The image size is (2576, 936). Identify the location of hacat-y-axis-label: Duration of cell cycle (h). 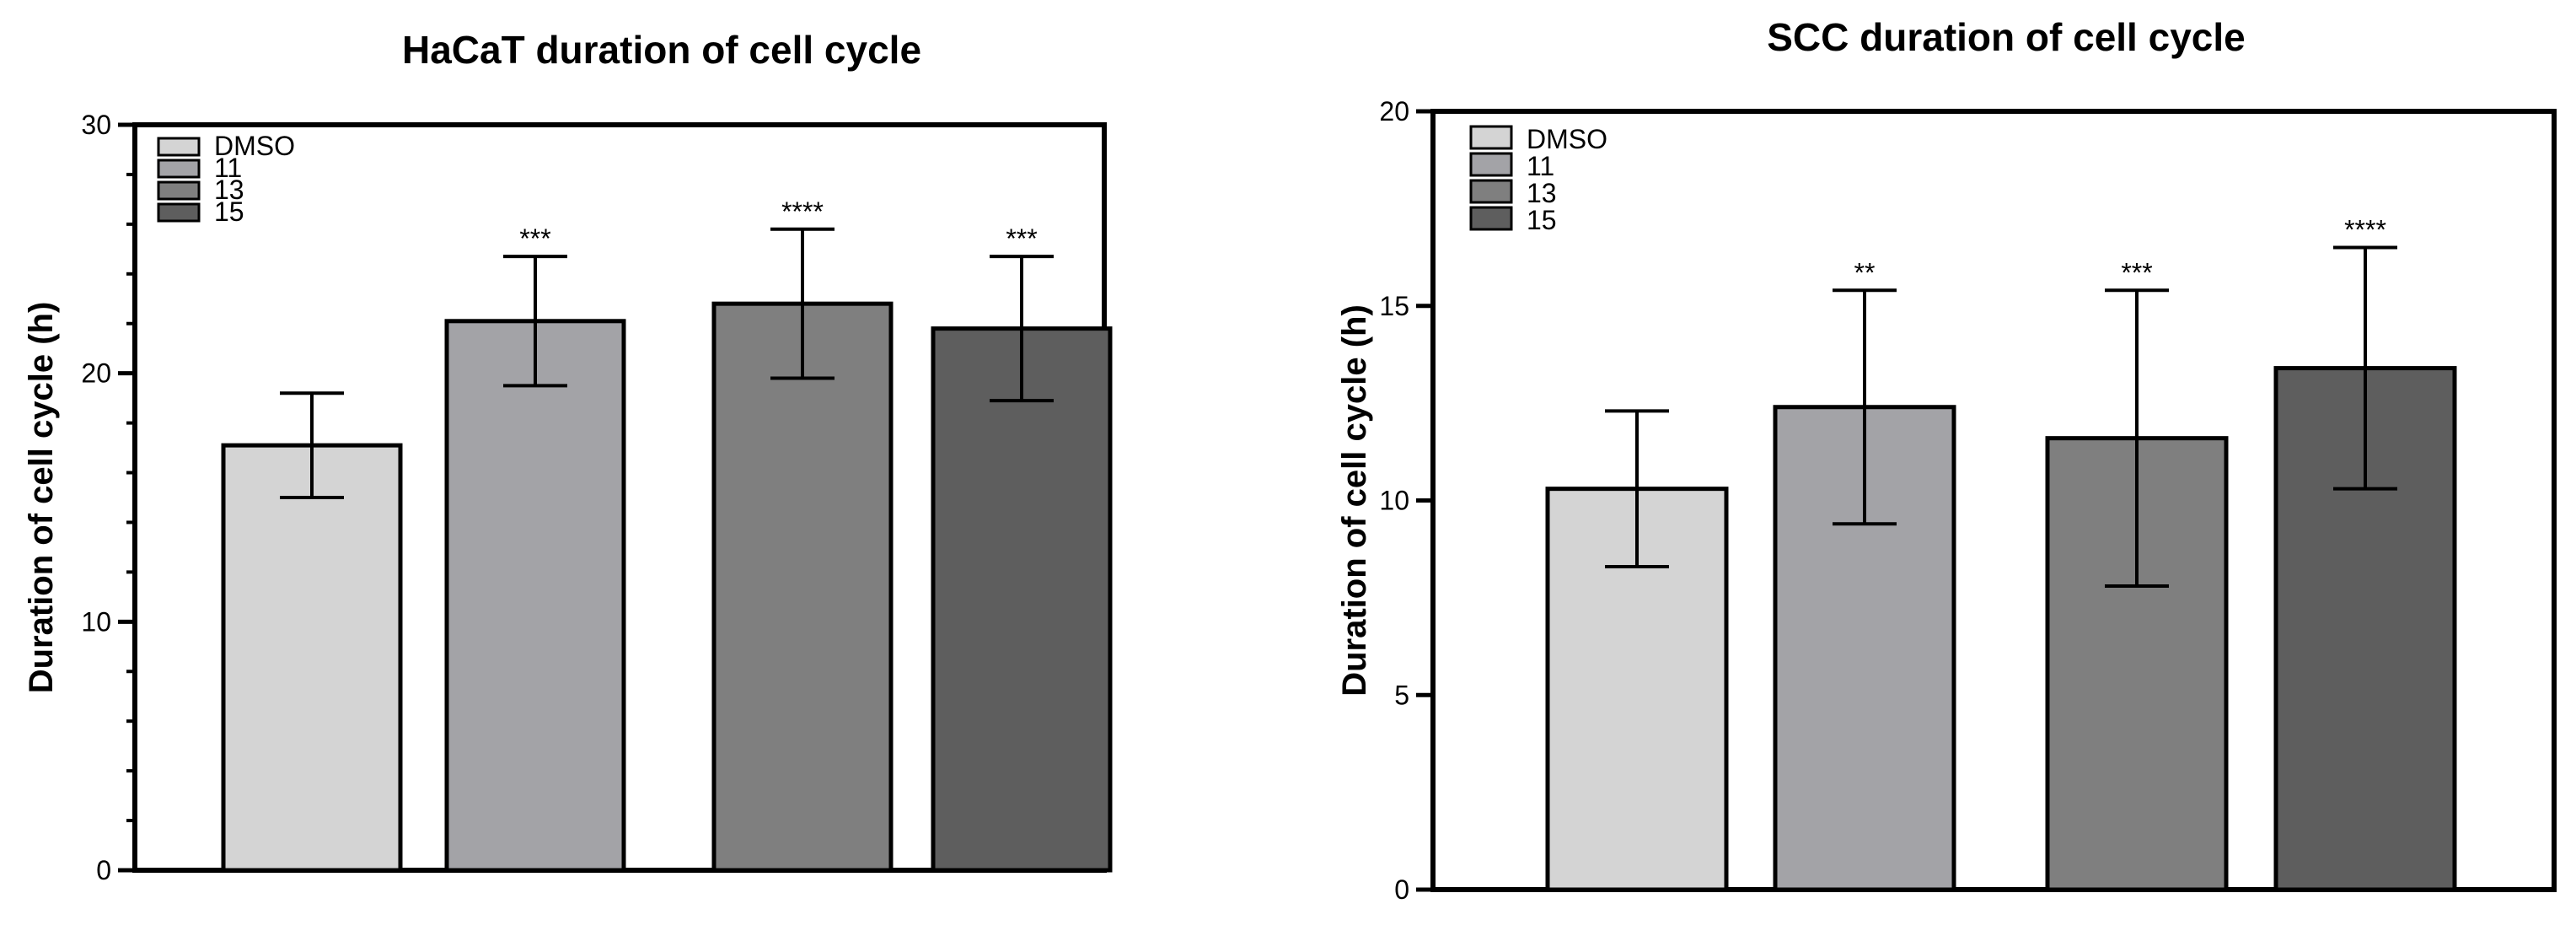
(41, 498).